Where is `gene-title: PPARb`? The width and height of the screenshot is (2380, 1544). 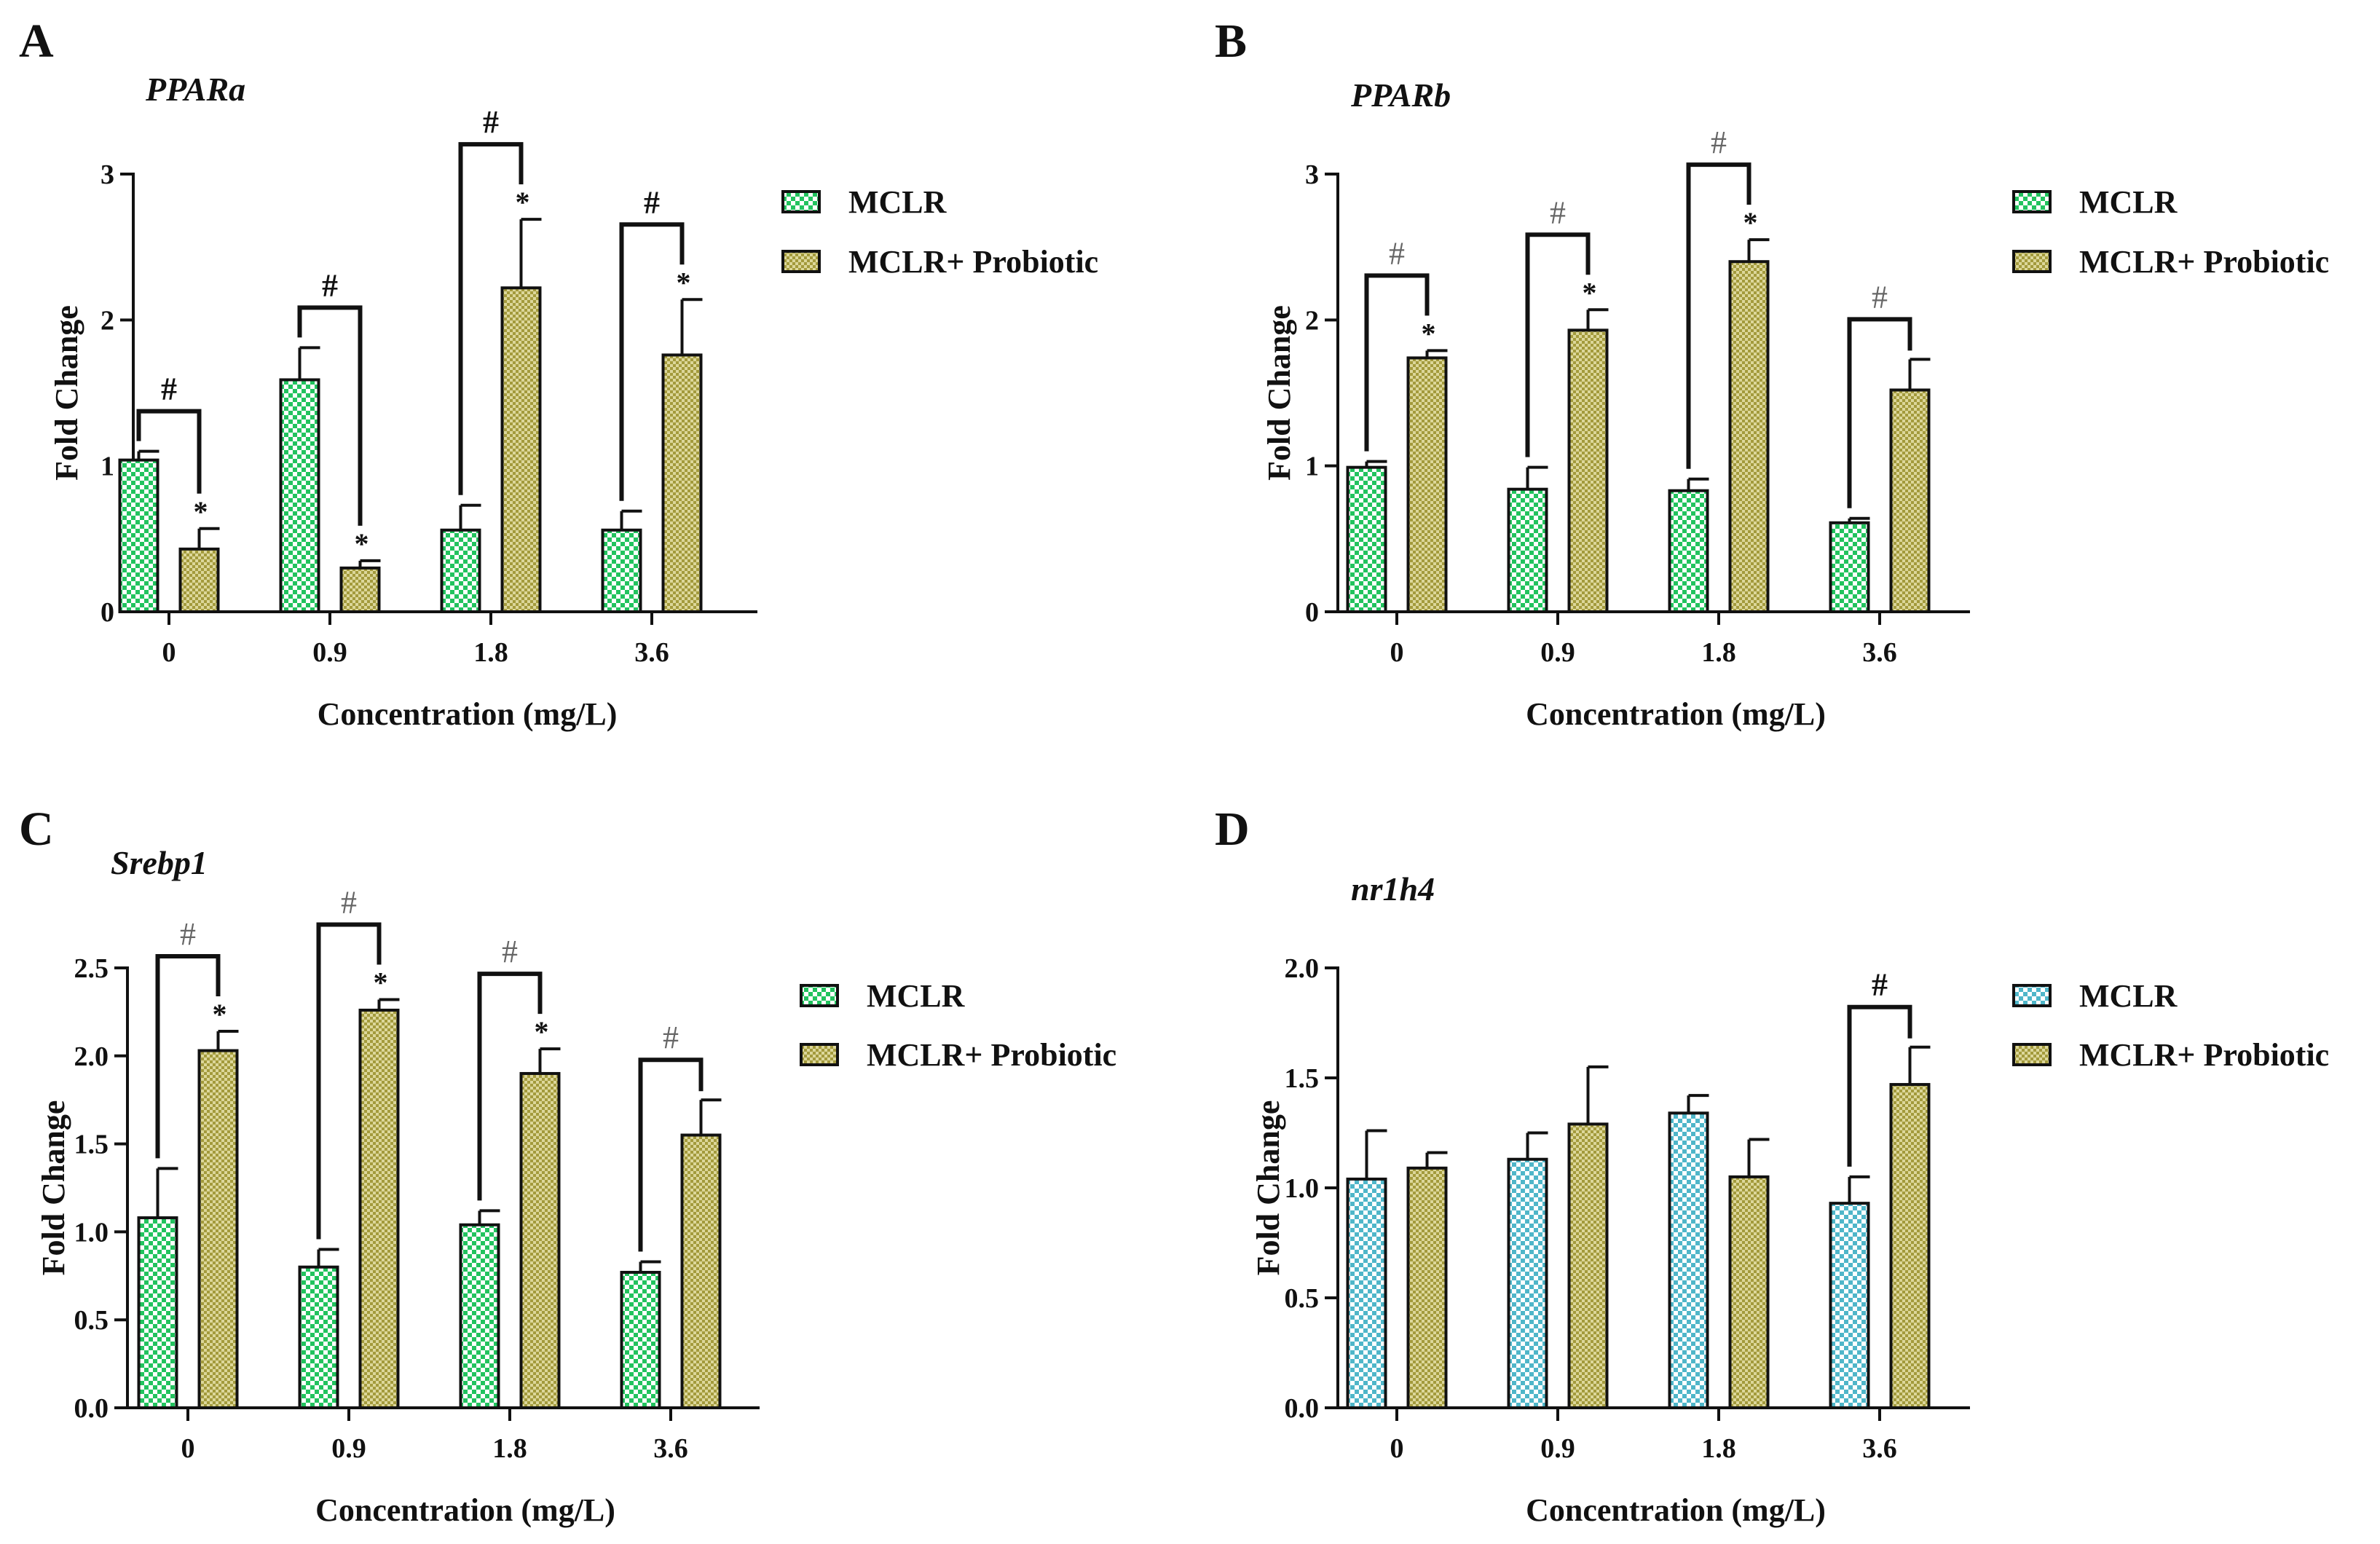
gene-title: PPARb is located at coordinates (1400, 95).